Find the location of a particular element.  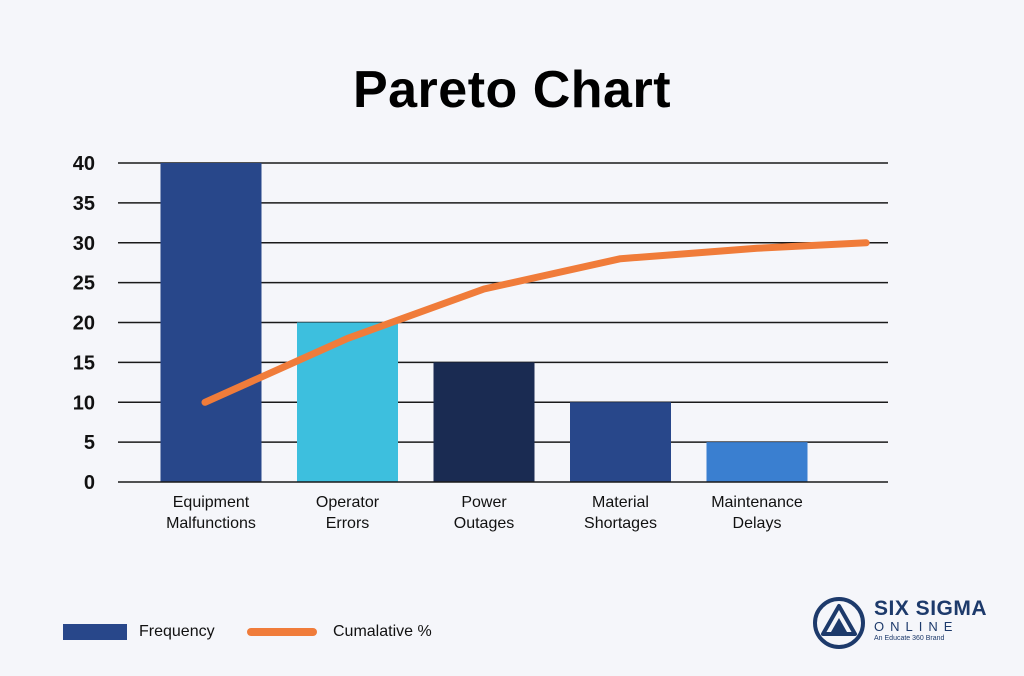

y-tick-label: 15 is located at coordinates (84, 363).